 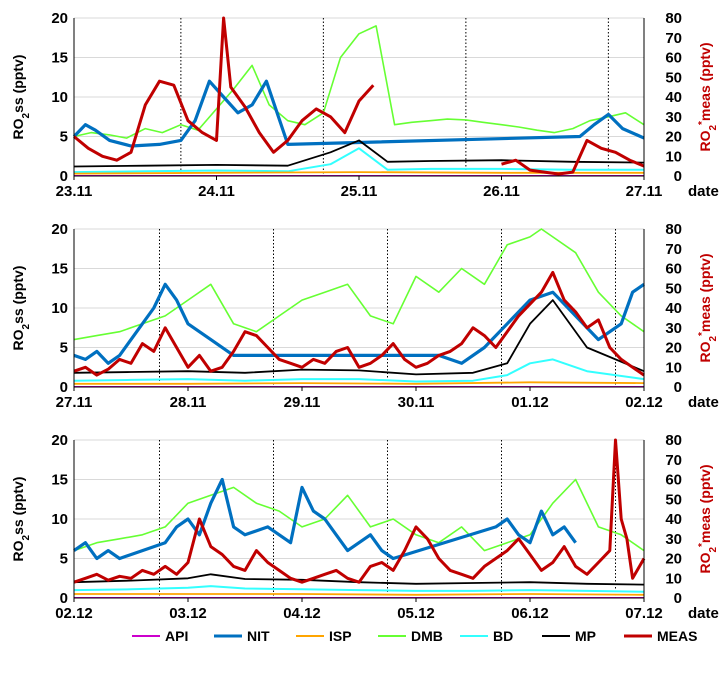 What do you see at coordinates (702, 545) in the screenshot?
I see `y-axis-label-right-part: *` at bounding box center [702, 545].